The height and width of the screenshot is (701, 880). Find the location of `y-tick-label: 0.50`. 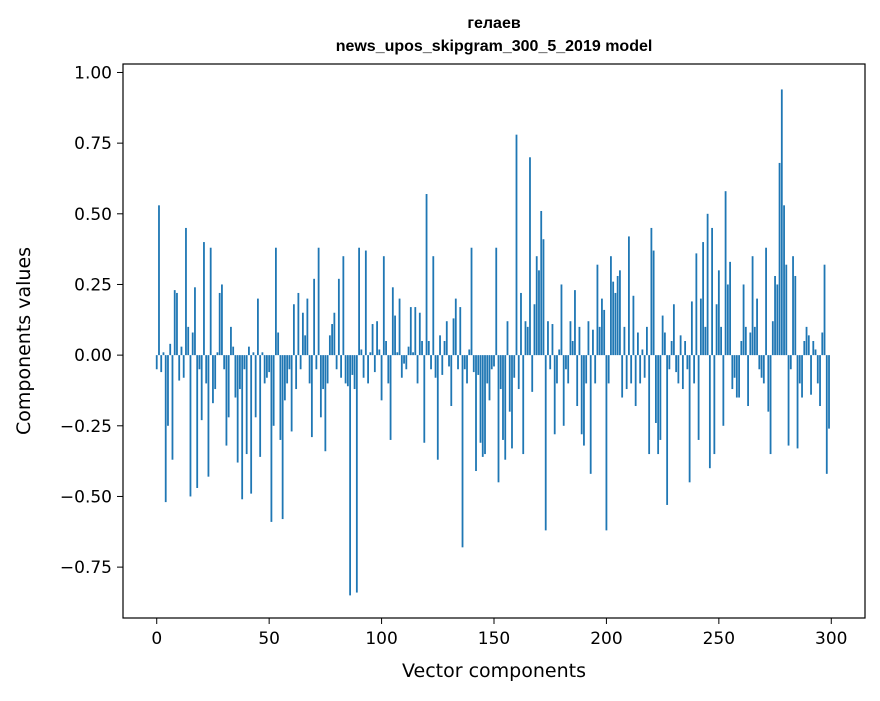

y-tick-label: 0.50 is located at coordinates (93, 215).